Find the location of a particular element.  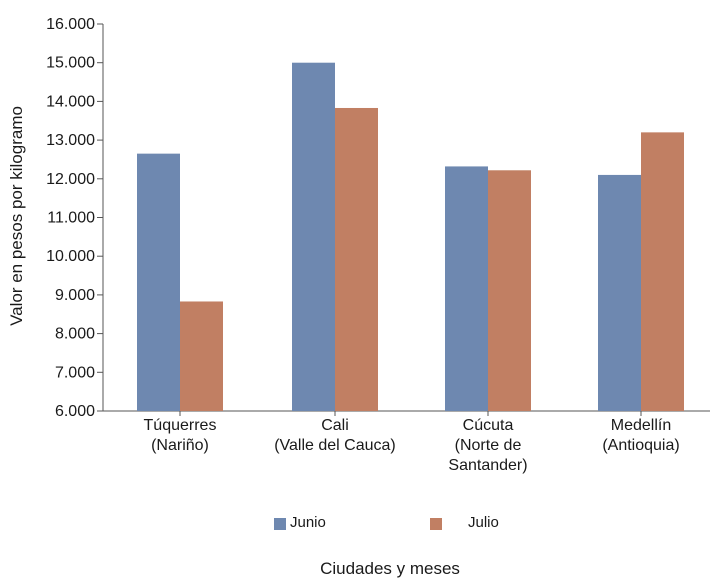

x-tick-label: Túquerres (Nariño) is located at coordinates (180, 435).